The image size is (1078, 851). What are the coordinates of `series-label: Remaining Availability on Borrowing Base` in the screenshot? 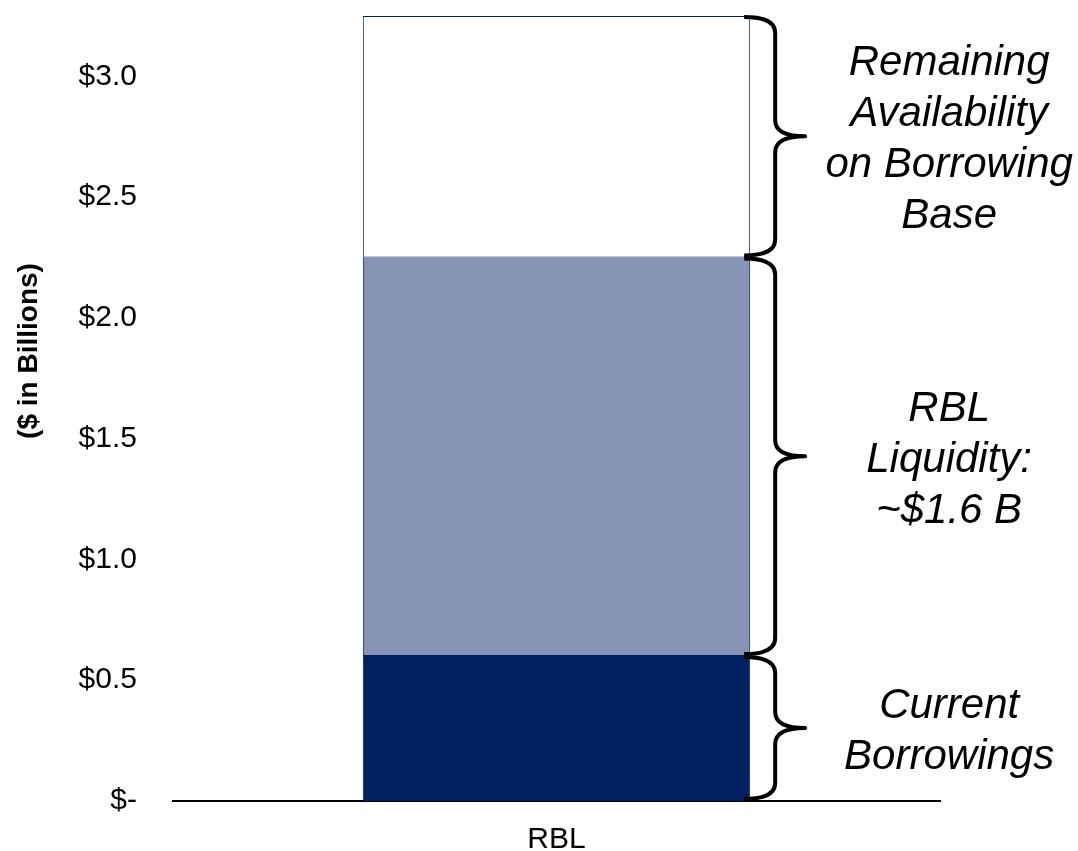 It's located at (949, 137).